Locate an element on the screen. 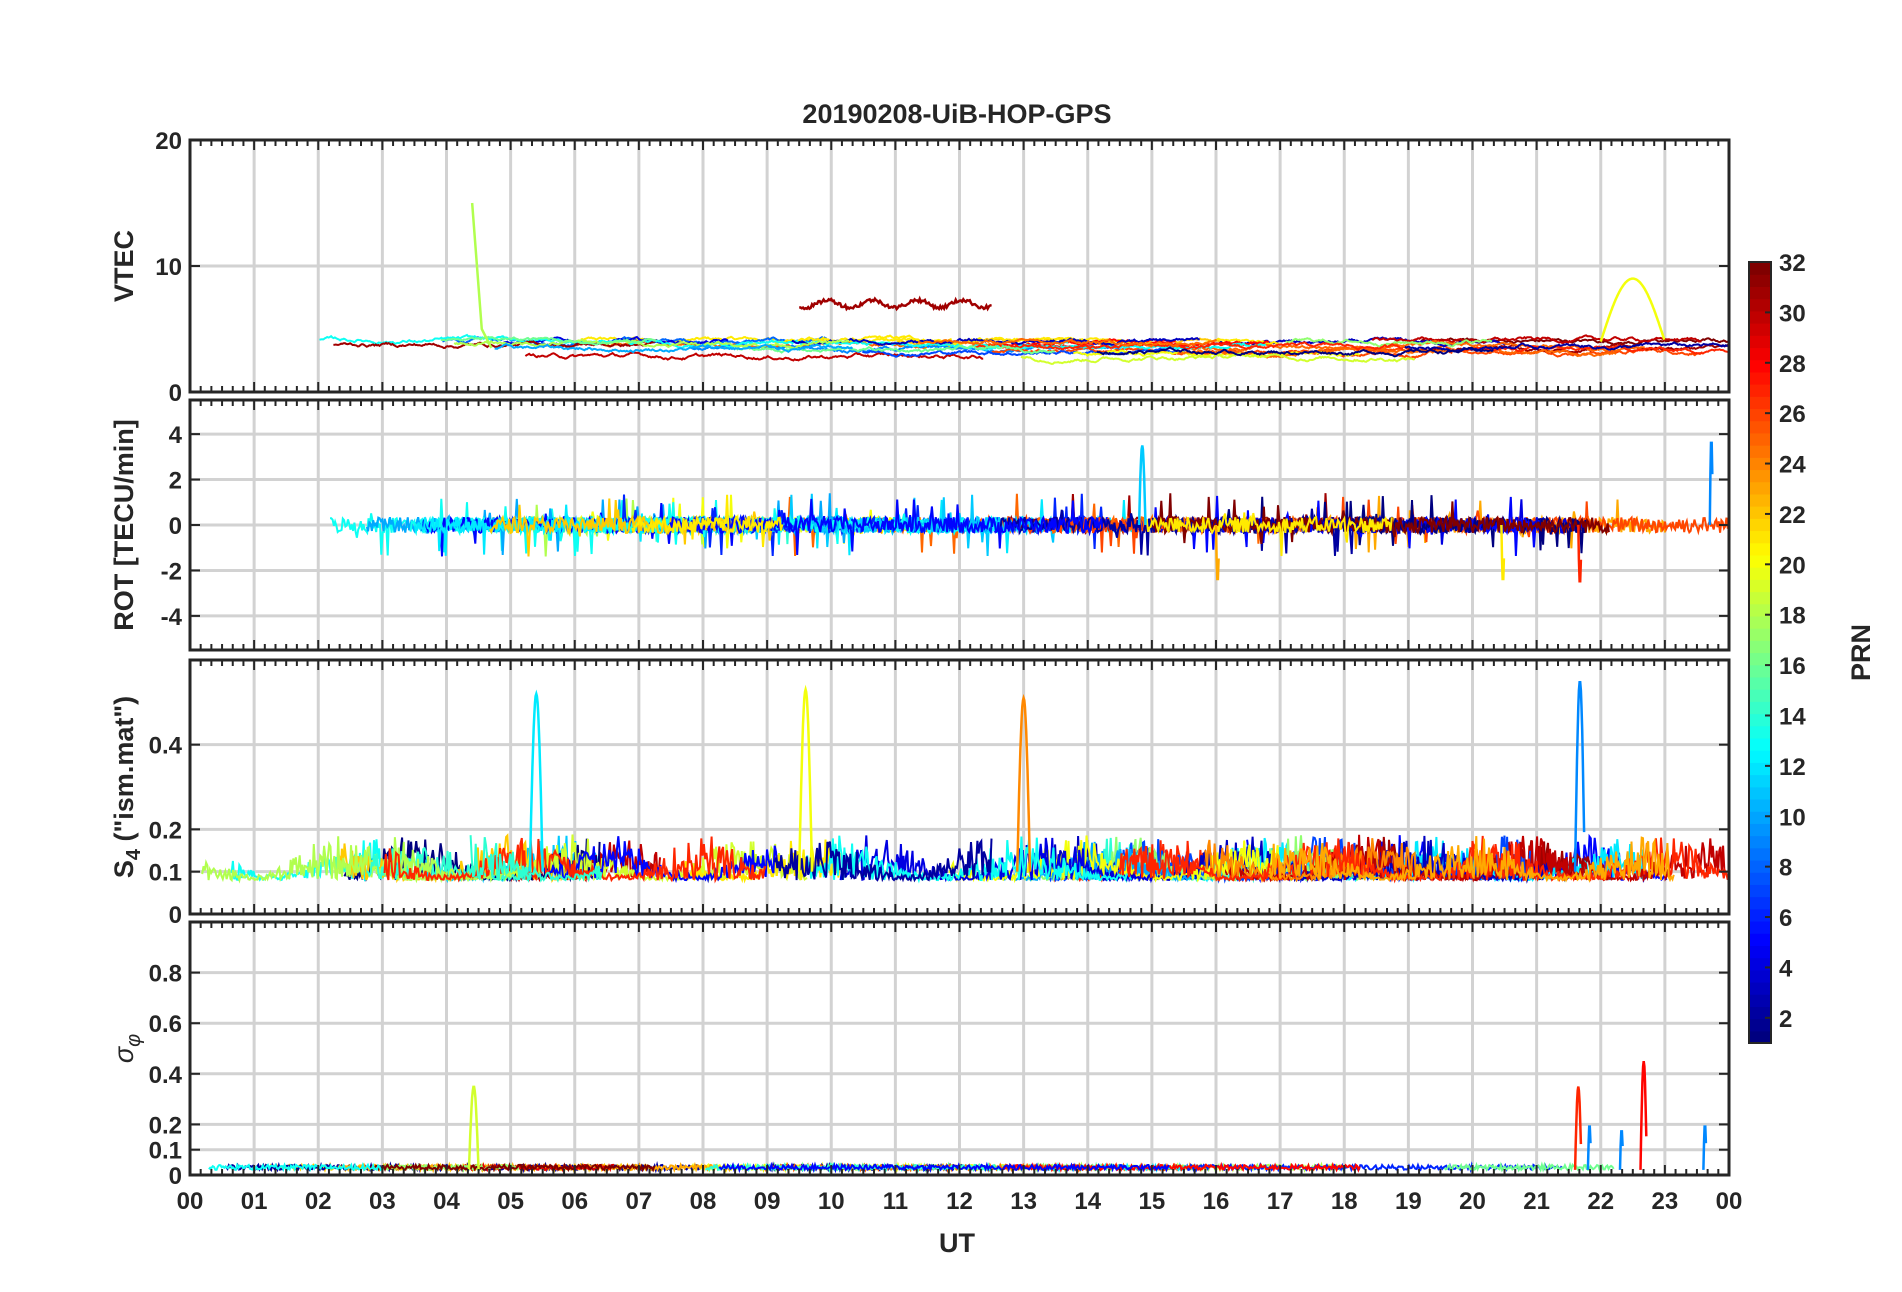 This screenshot has width=1902, height=1292. sigma_phi-y-tick-label: 0.4 is located at coordinates (166, 1075).